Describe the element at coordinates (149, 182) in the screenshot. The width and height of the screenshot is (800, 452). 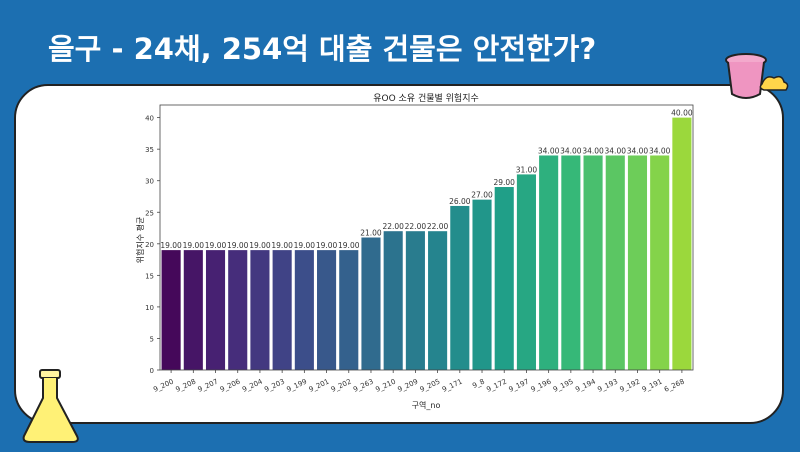
I see `y-tick-label: 30` at that location.